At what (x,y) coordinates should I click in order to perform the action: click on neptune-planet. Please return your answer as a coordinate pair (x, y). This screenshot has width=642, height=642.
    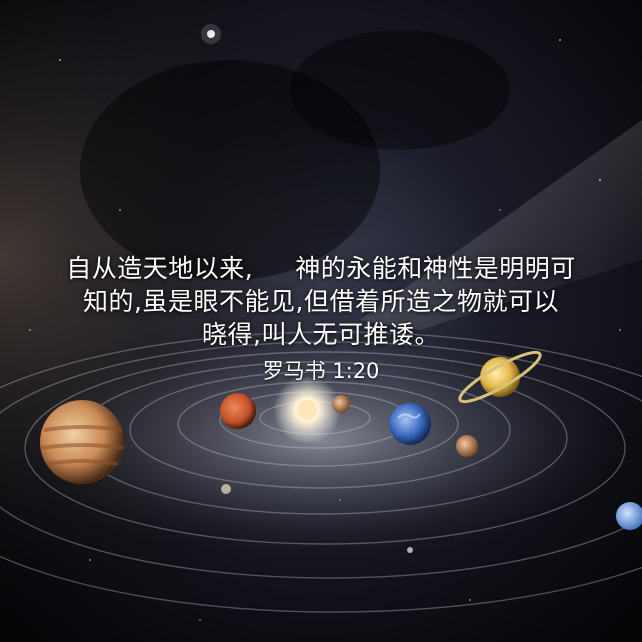
    Looking at the image, I should click on (629, 516).